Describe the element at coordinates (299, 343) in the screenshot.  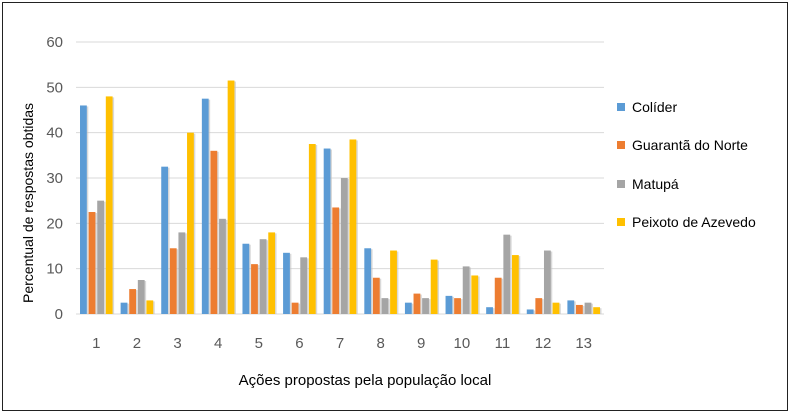
I see `x-tick-label: 6` at that location.